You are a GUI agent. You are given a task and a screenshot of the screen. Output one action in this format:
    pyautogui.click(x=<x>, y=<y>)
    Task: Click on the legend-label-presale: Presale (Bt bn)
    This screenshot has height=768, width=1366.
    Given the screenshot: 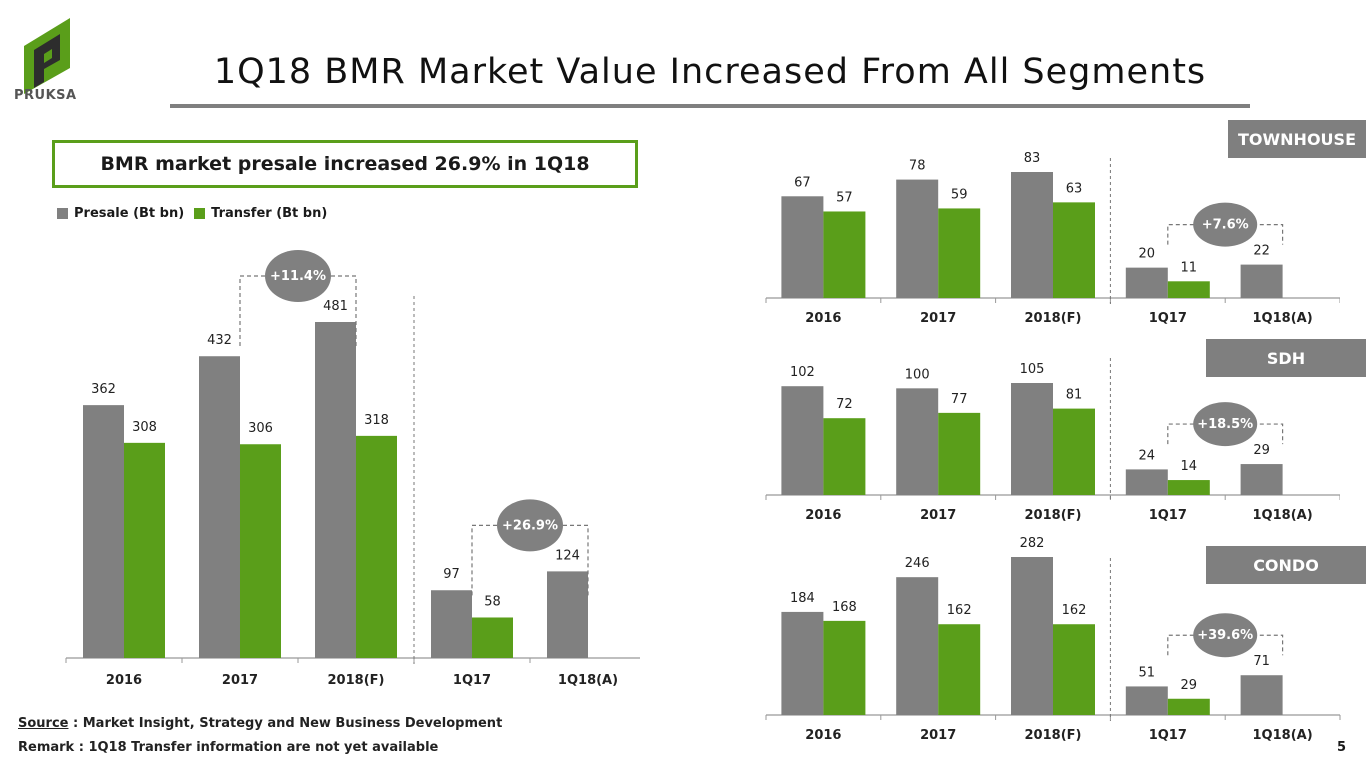 What is the action you would take?
    pyautogui.click(x=129, y=213)
    